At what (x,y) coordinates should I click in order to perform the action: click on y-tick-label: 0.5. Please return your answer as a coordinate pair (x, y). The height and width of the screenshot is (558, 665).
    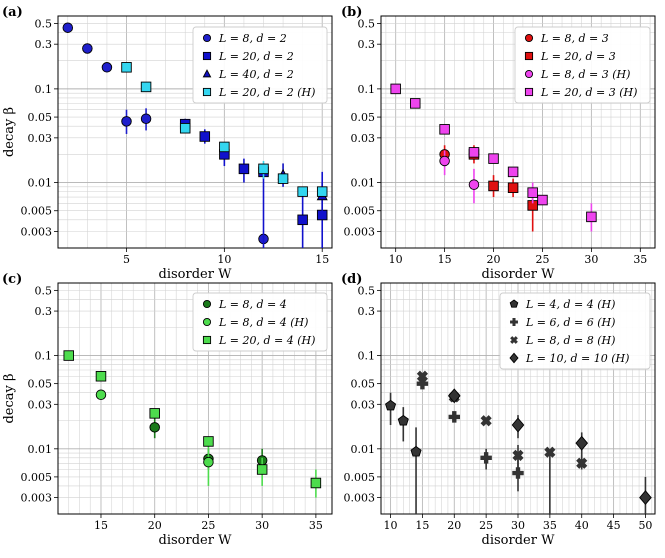
    Looking at the image, I should click on (367, 23).